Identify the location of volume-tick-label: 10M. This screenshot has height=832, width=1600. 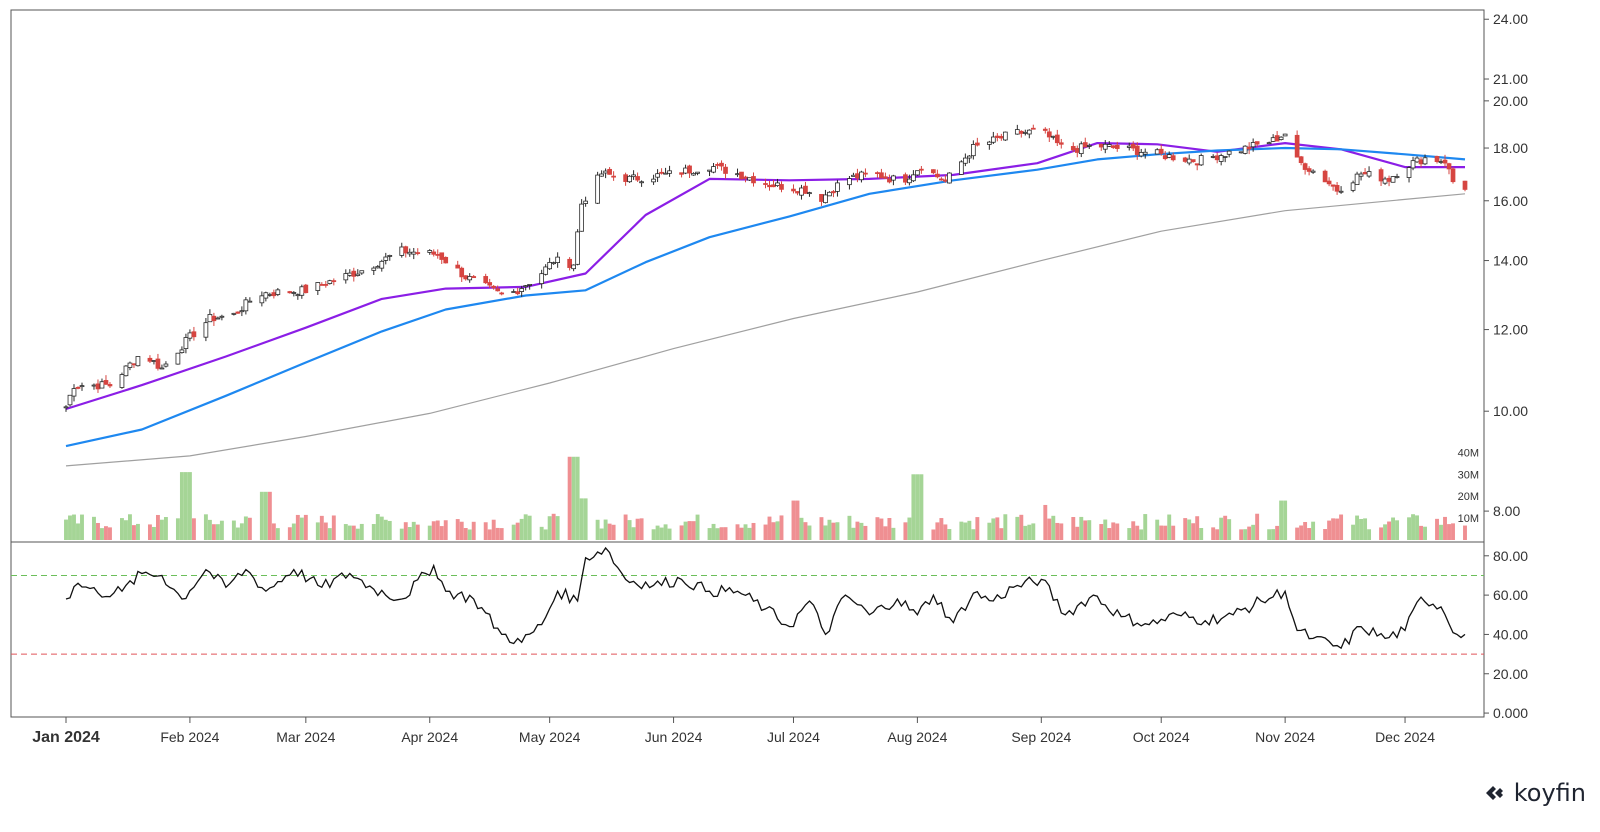
(1468, 519).